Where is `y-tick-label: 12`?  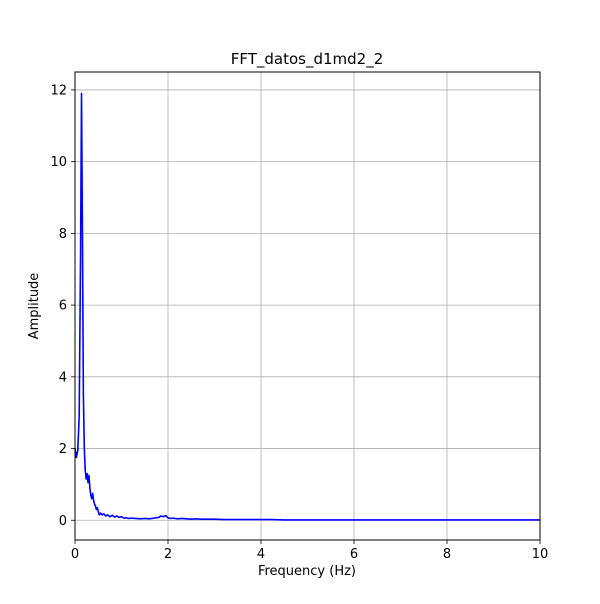 y-tick-label: 12 is located at coordinates (58, 90).